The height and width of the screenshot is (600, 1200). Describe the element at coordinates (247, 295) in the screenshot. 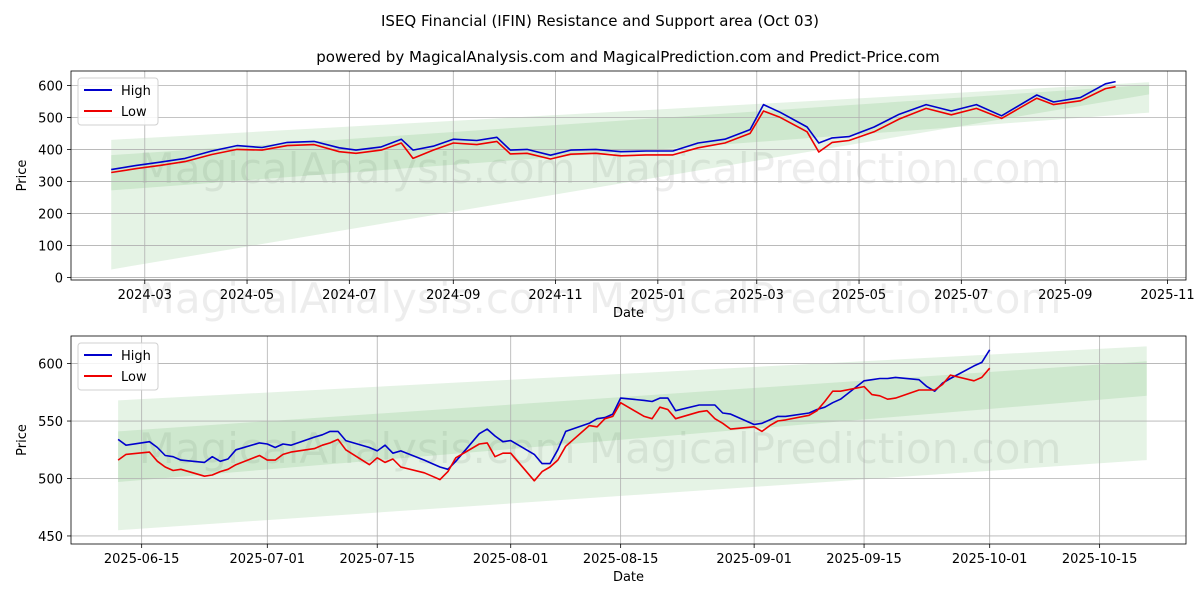

I see `x-tick-label: 2024-05` at that location.